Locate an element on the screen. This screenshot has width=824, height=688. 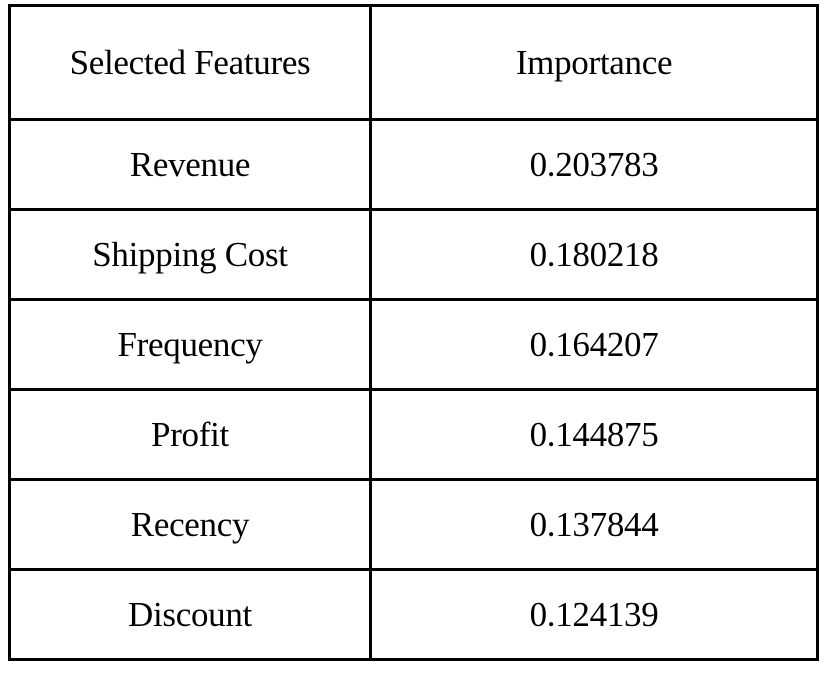
table-row: Recency 0.137844 is located at coordinates (413, 524).